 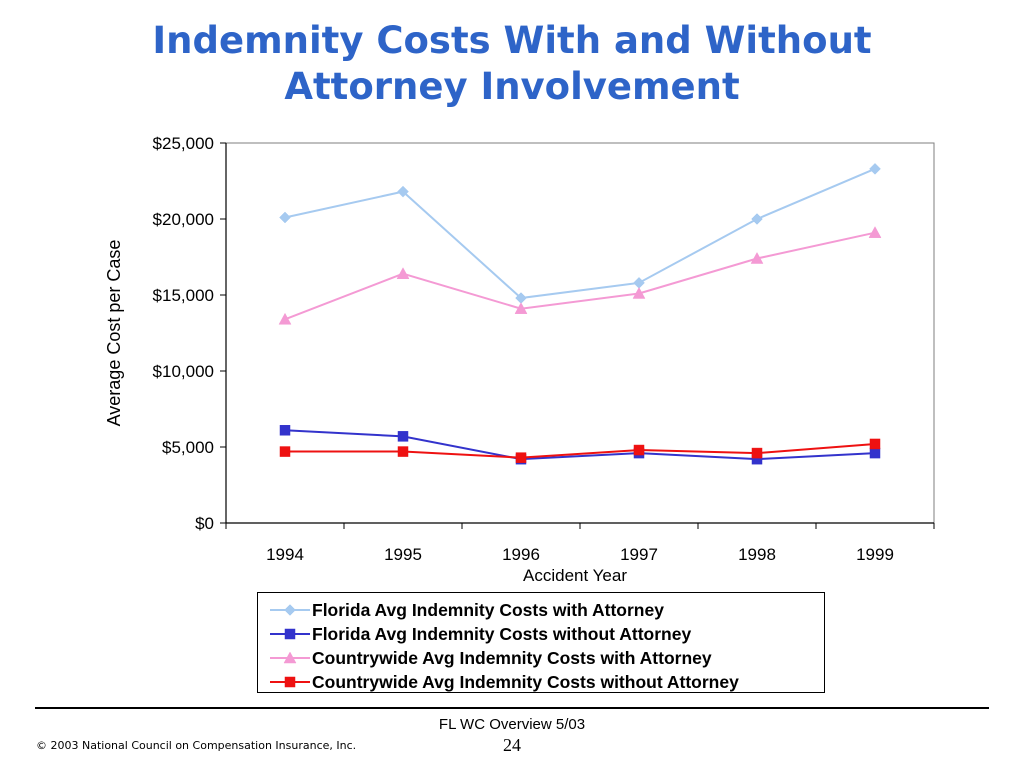 I want to click on x-tick-label: 1994, so click(x=285, y=554).